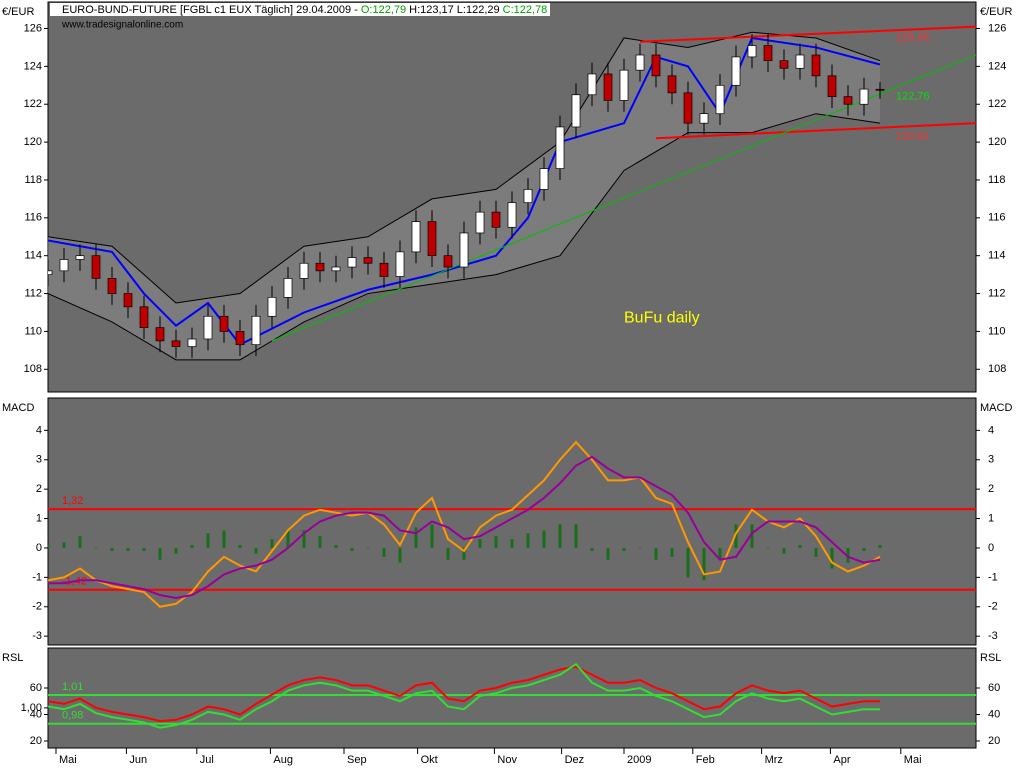  Describe the element at coordinates (662, 317) in the screenshot. I see `annotation: BuFu daily` at that location.